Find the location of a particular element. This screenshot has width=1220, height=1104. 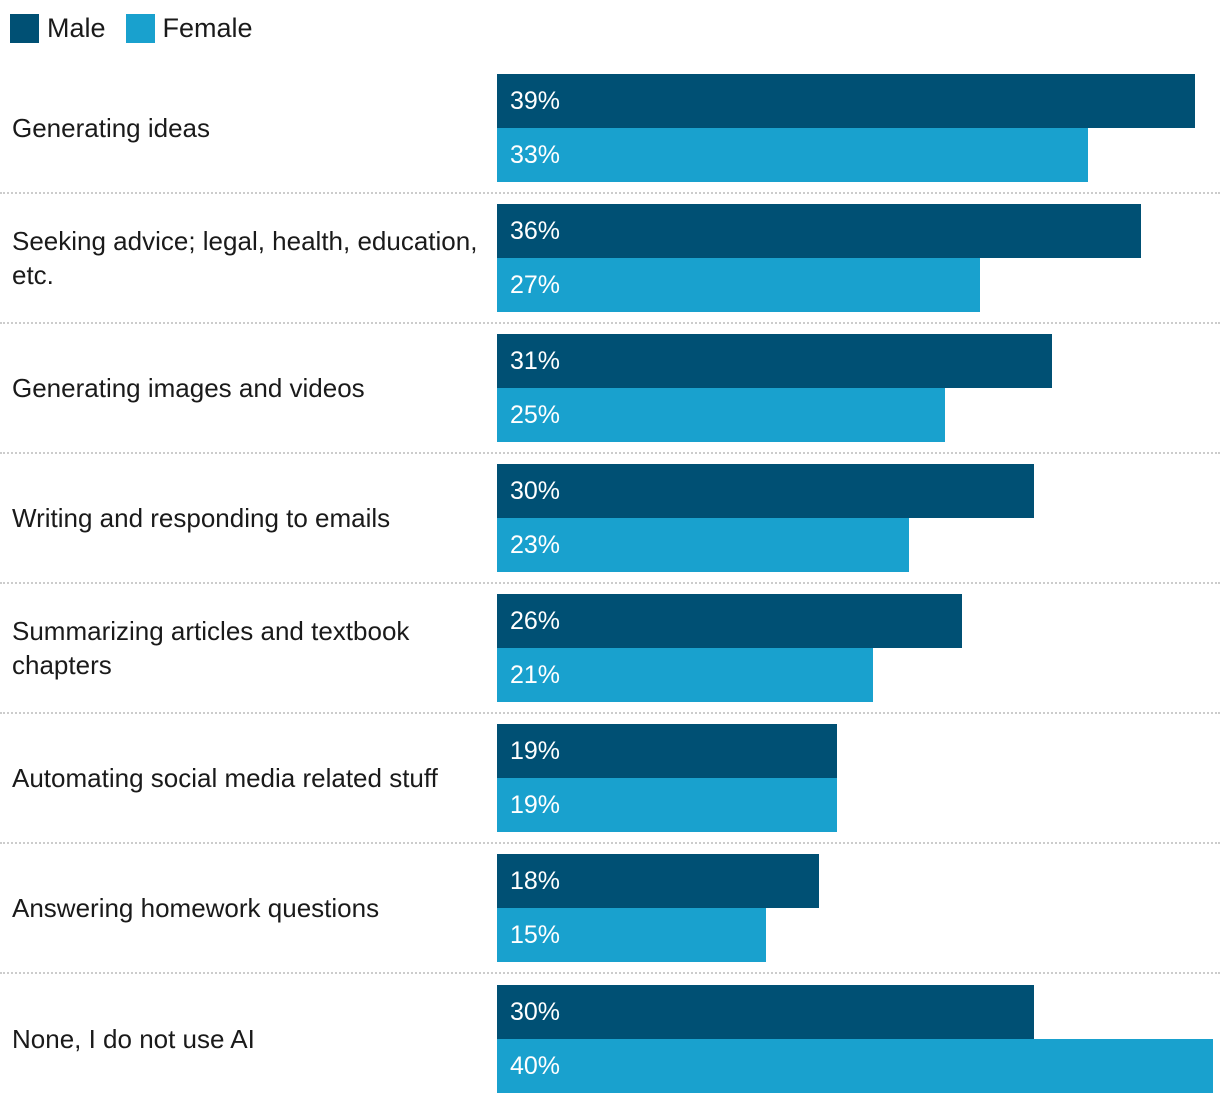

bar-value-male: 18% is located at coordinates (535, 881).